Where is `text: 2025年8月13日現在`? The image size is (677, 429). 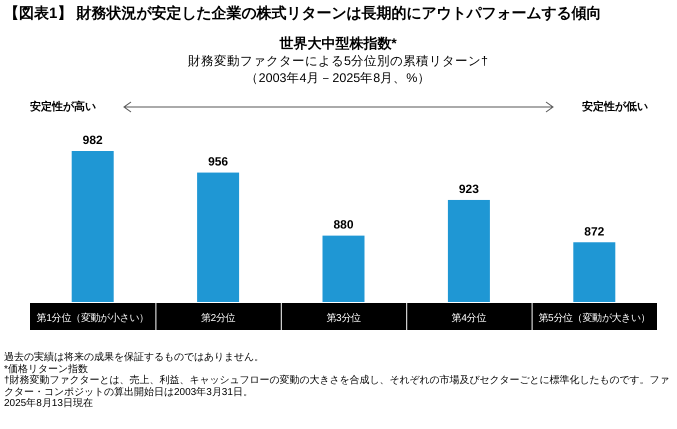
text: 2025年8月13日現在 is located at coordinates (49, 404).